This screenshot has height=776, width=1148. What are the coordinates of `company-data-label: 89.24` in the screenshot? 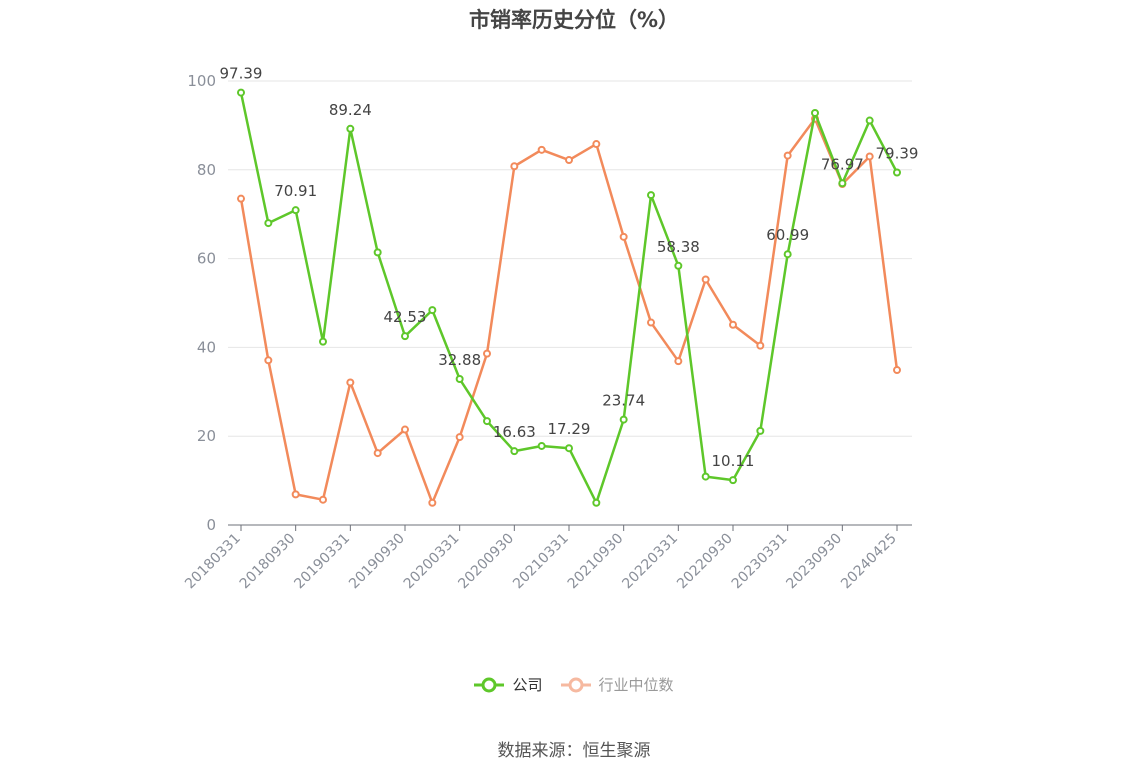 It's located at (350, 110).